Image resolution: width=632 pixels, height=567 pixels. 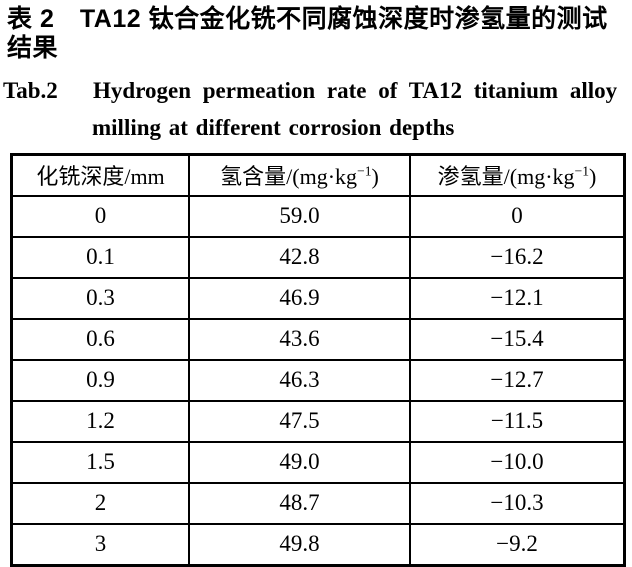 I want to click on table-row: 1.2 47.5 −11.5, so click(x=318, y=421).